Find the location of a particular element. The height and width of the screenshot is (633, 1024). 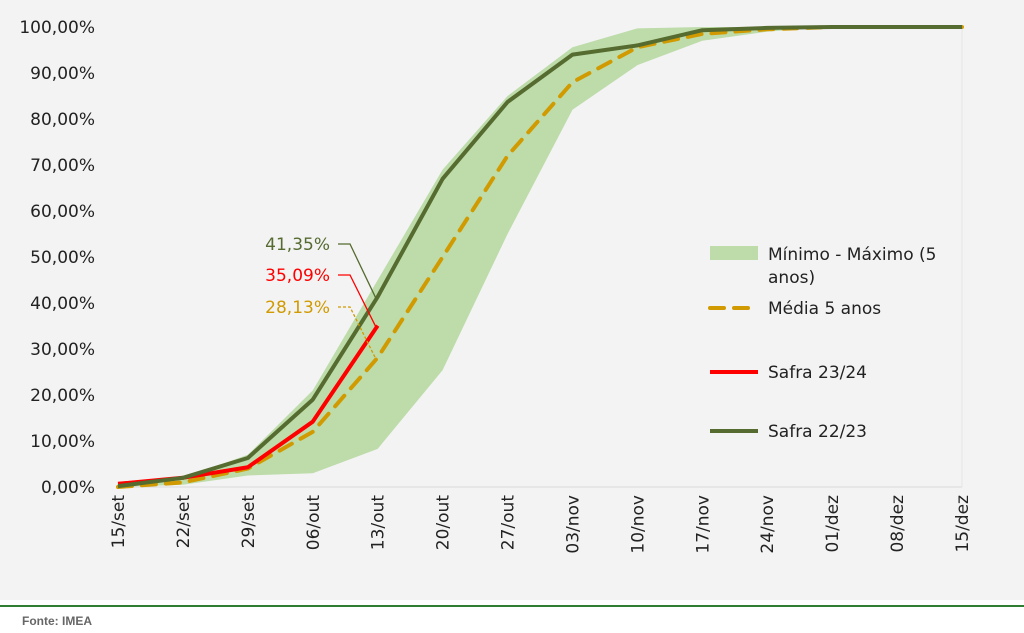

legend-label: Média 5 anos is located at coordinates (824, 309).